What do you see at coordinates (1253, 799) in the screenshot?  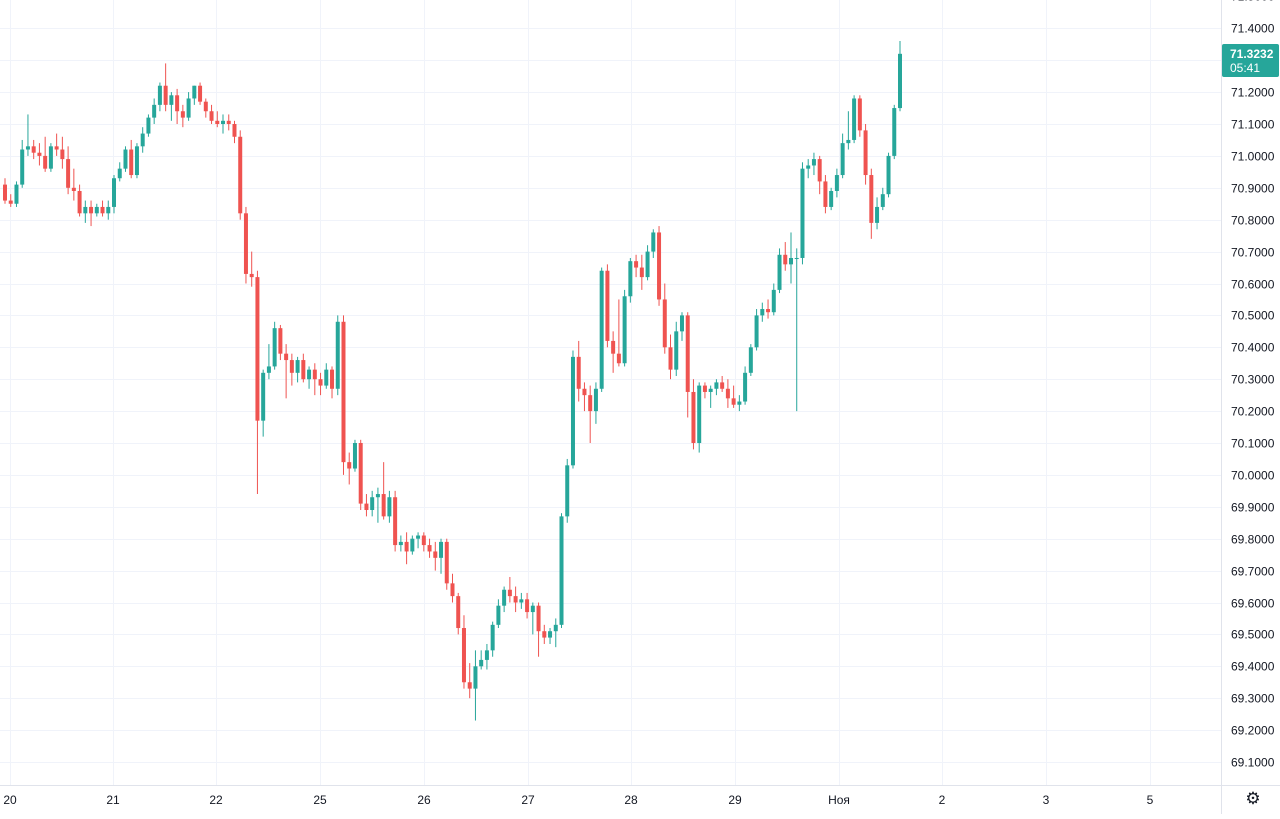 I see `gear-icon: ⚙` at bounding box center [1253, 799].